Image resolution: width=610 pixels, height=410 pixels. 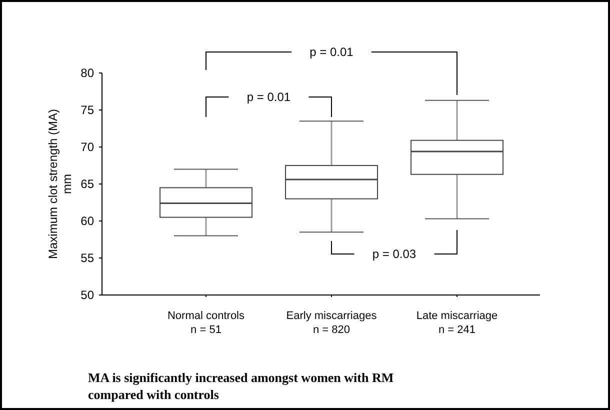 What do you see at coordinates (87, 258) in the screenshot?
I see `y-tick-label: 55` at bounding box center [87, 258].